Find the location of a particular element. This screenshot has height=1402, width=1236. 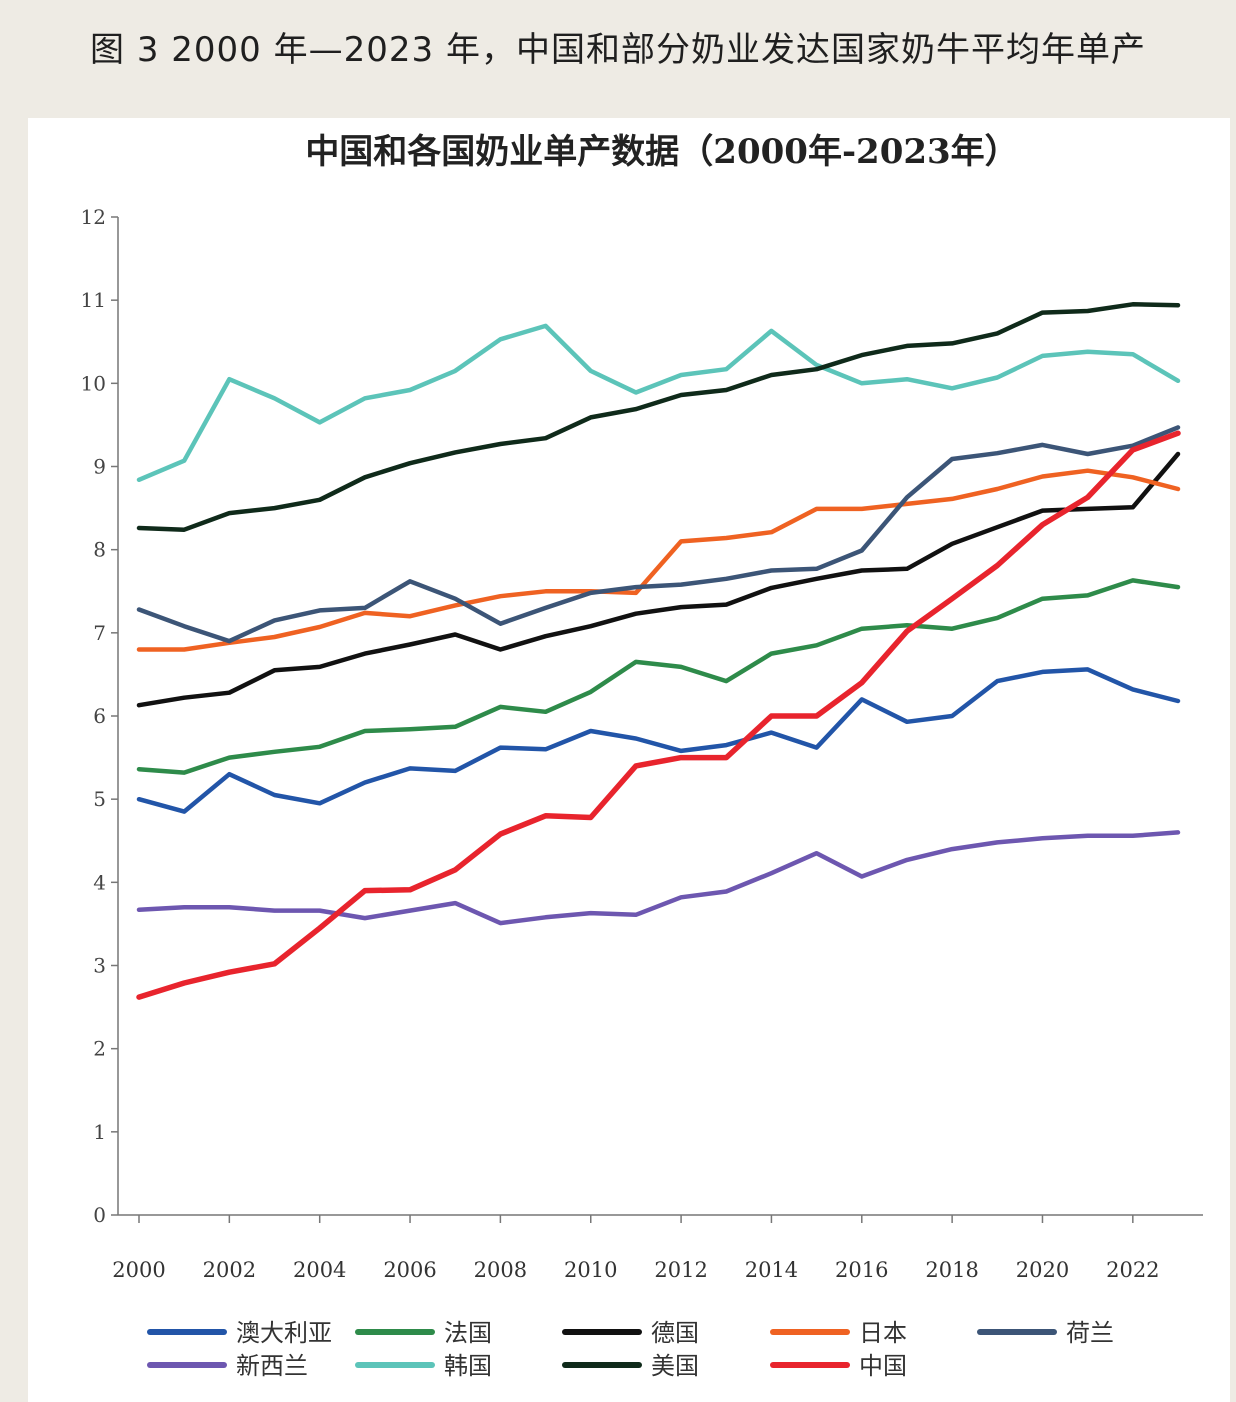

legend-label: 日本 is located at coordinates (883, 1333).